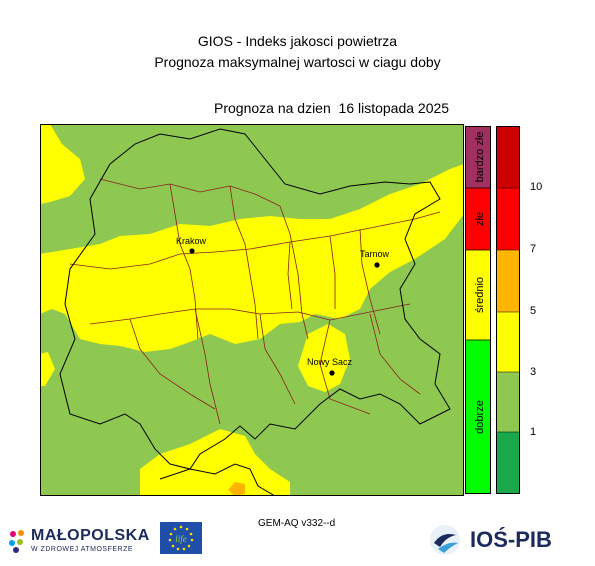 The width and height of the screenshot is (595, 566). What do you see at coordinates (16, 541) in the screenshot?
I see `malopolska-logo-icon` at bounding box center [16, 541].